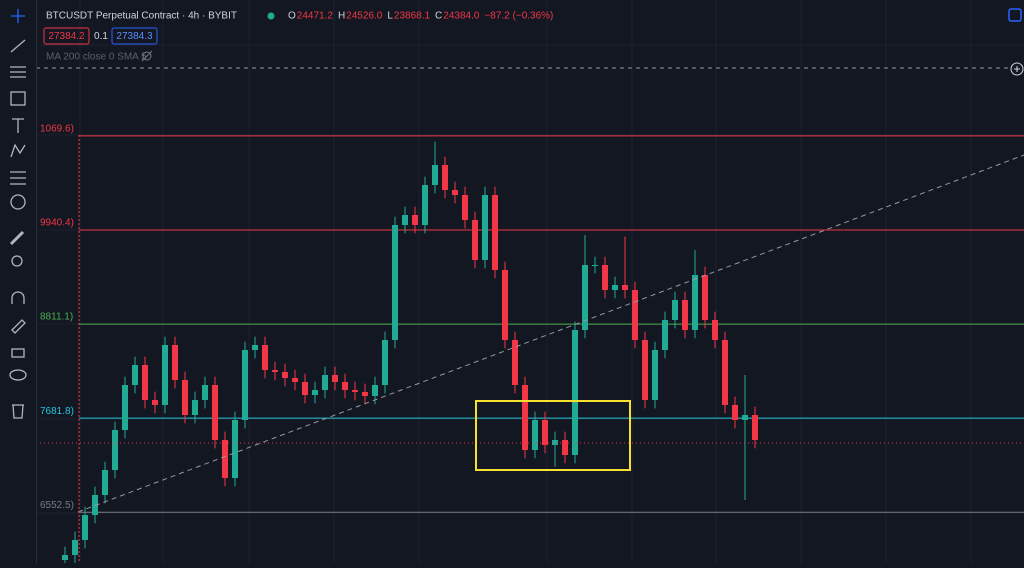  I want to click on spread: 0.1, so click(101, 36).